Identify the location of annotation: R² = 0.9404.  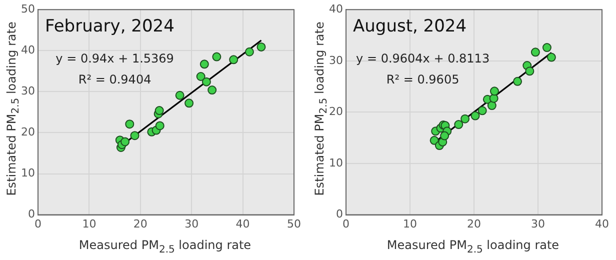
(115, 79).